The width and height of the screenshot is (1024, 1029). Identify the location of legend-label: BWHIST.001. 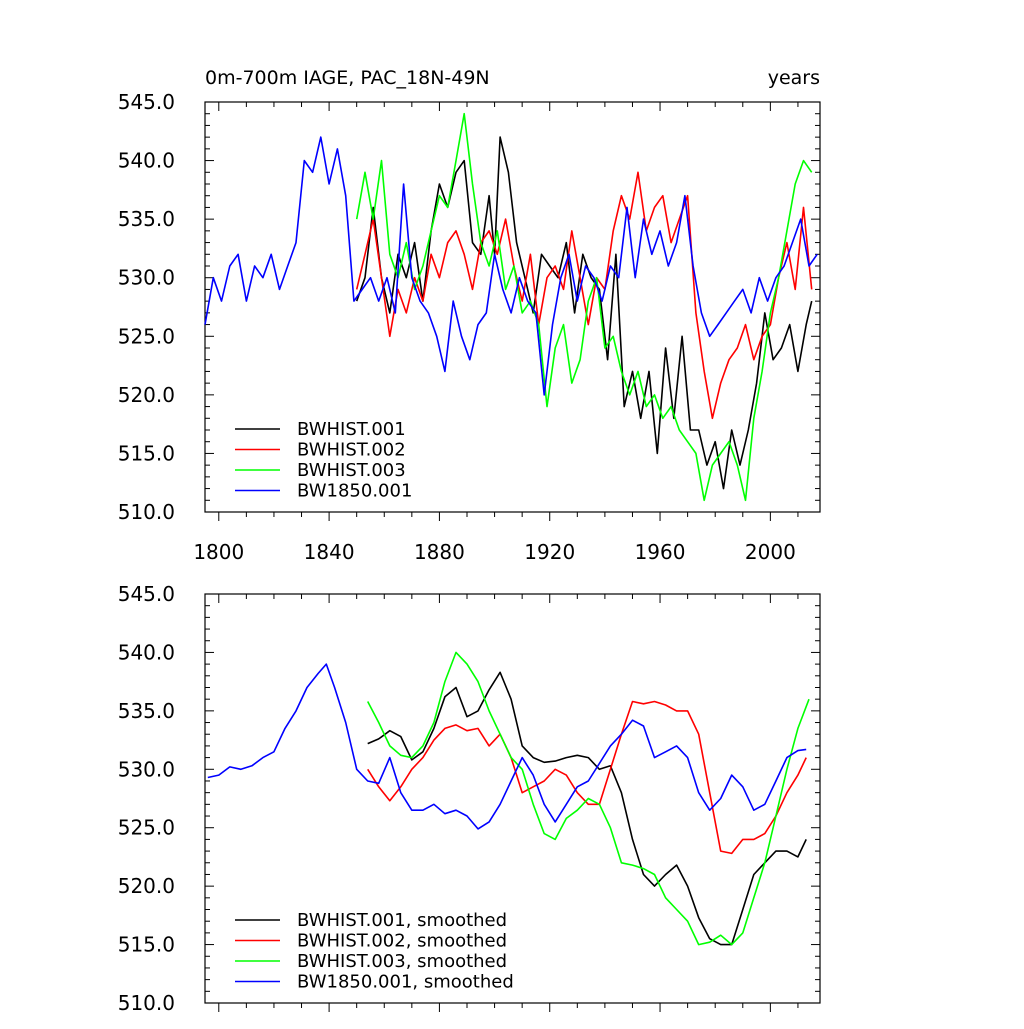
(351, 429).